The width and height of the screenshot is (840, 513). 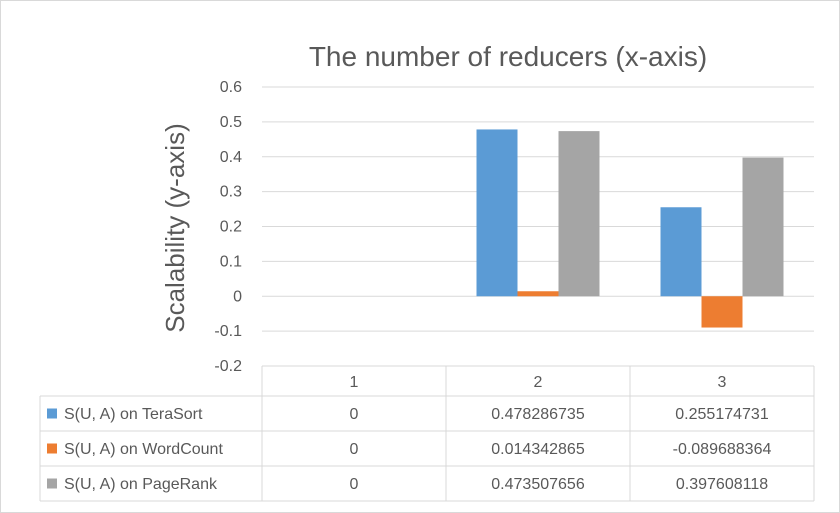 I want to click on data-label: 0.397608118, so click(x=722, y=484).